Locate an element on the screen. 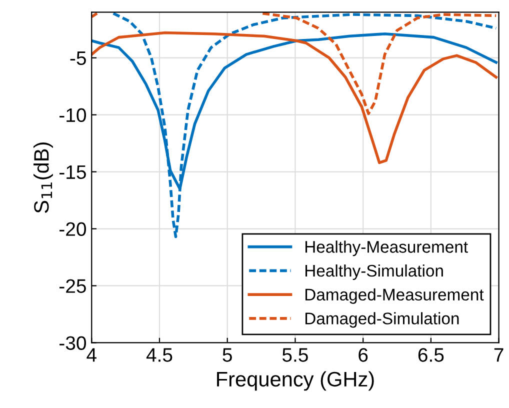  y-tick-label: -5 is located at coordinates (78, 58).